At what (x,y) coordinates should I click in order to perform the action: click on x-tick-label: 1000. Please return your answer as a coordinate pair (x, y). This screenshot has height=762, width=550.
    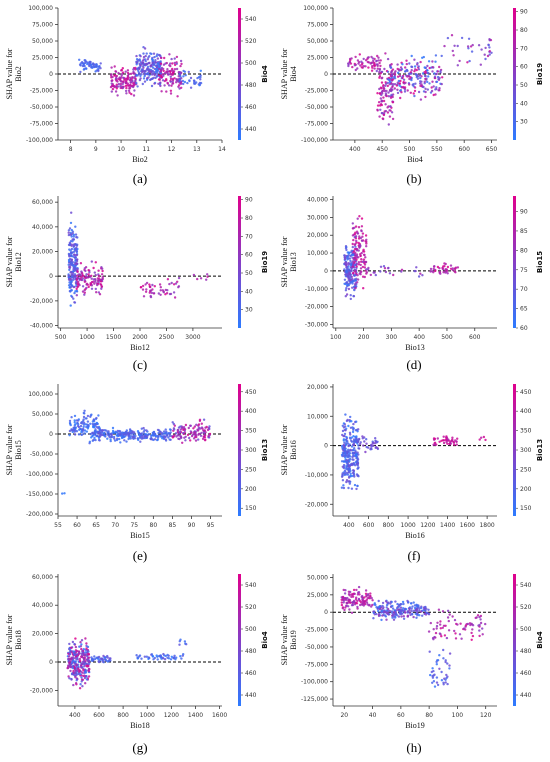
    Looking at the image, I should click on (147, 715).